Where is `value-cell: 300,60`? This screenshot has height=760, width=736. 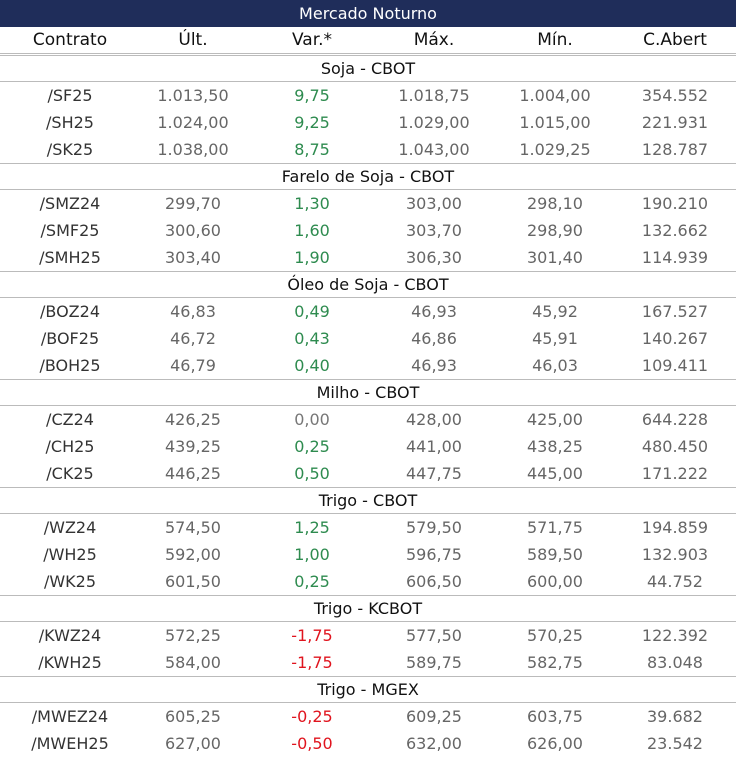
value-cell: 300,60 is located at coordinates (193, 230).